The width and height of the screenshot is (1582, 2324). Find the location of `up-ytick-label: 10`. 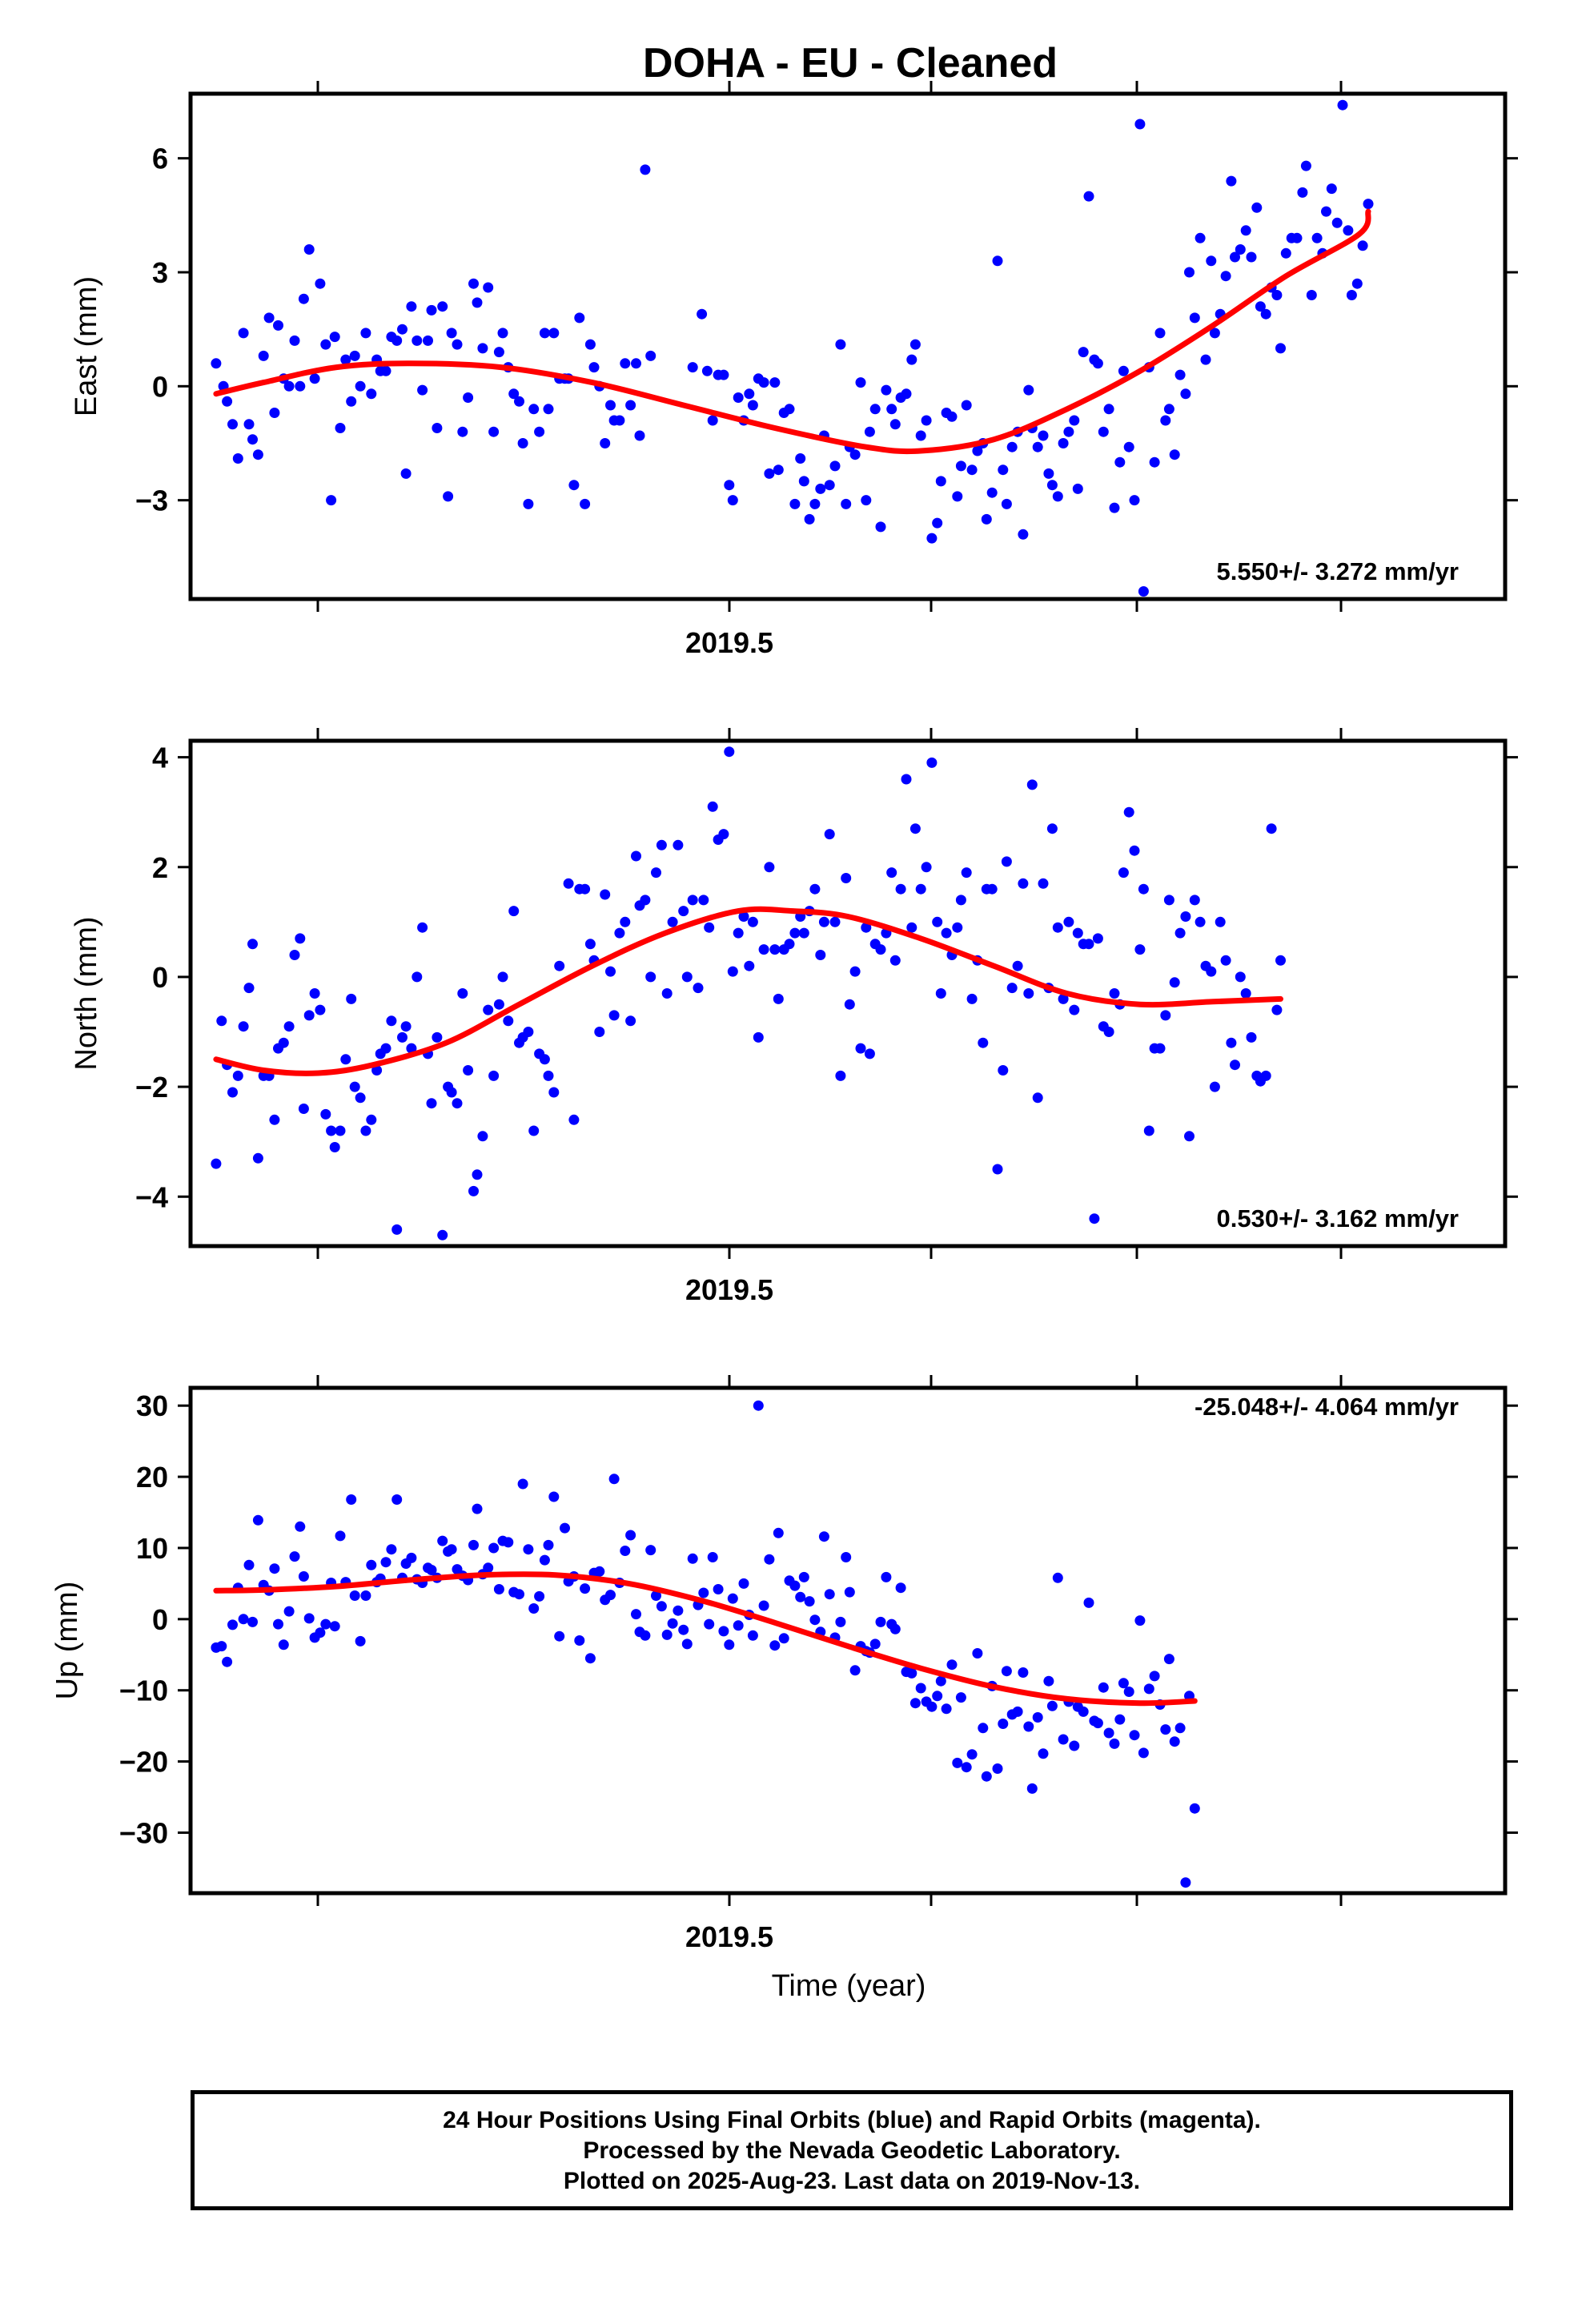

up-ytick-label: 10 is located at coordinates (152, 1548).